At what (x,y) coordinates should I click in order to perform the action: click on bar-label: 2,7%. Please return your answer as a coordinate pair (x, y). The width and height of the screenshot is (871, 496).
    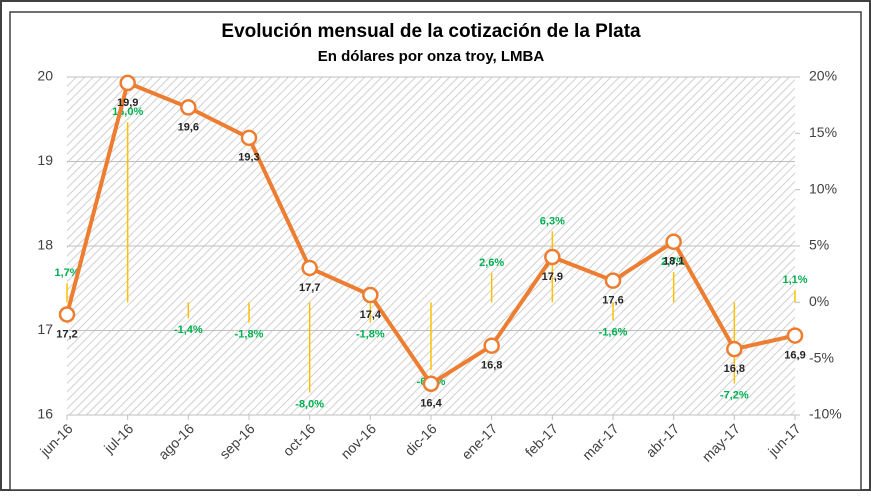
    Looking at the image, I should click on (673, 262).